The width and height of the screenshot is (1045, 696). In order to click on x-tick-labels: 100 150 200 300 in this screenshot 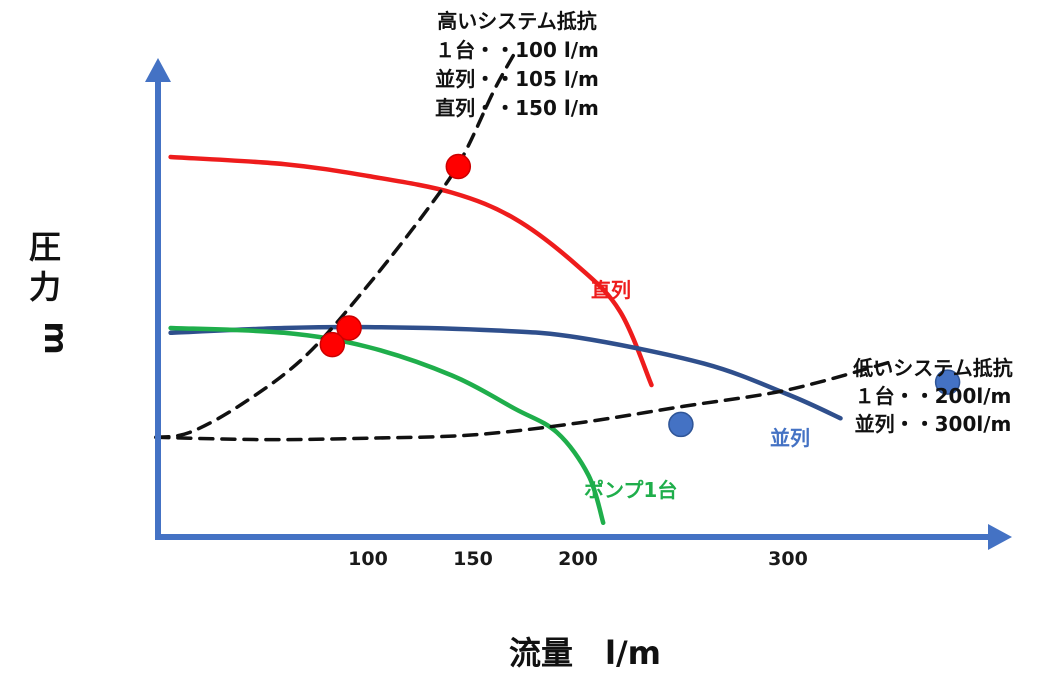, I will do `click(578, 559)`.